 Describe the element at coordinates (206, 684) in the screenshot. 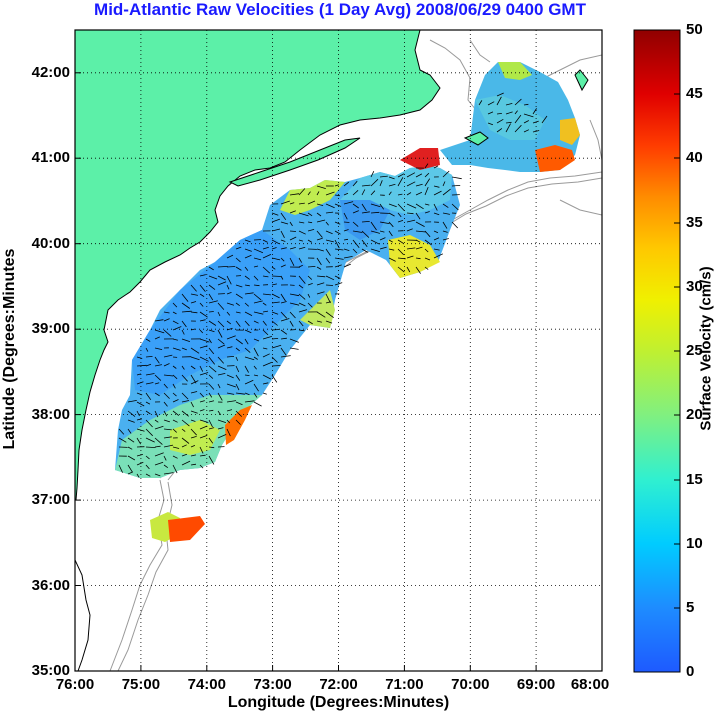

I see `x-tick-label: 74:00` at that location.